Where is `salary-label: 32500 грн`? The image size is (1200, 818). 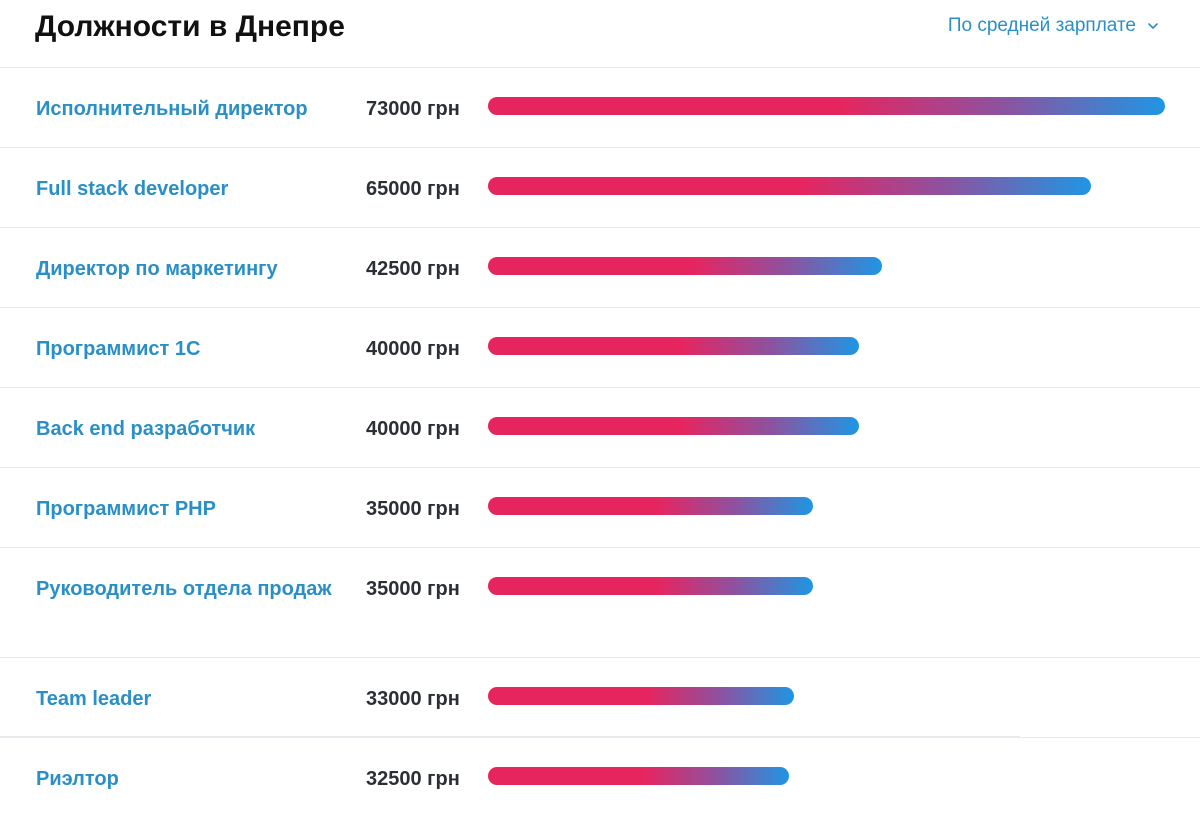
salary-label: 32500 грн is located at coordinates (413, 779).